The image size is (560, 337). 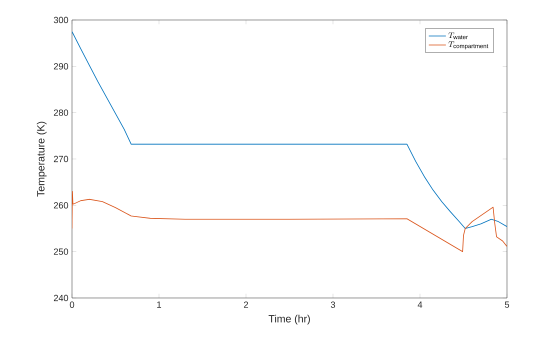 What do you see at coordinates (420, 305) in the screenshot?
I see `x-tick-label: 4` at bounding box center [420, 305].